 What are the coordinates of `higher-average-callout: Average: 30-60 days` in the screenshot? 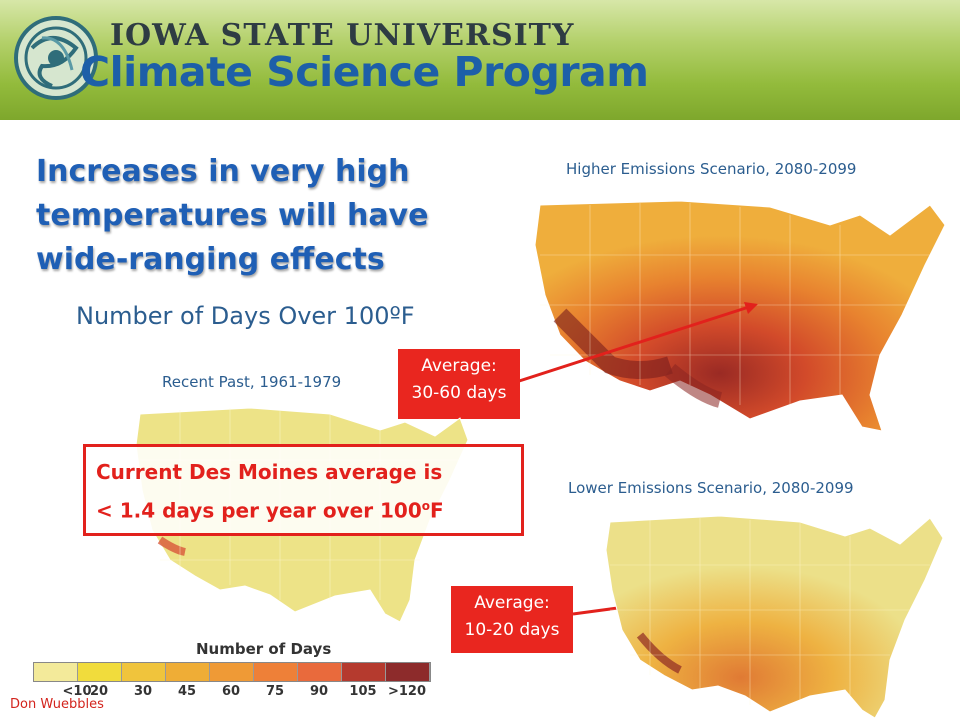 It's located at (459, 384).